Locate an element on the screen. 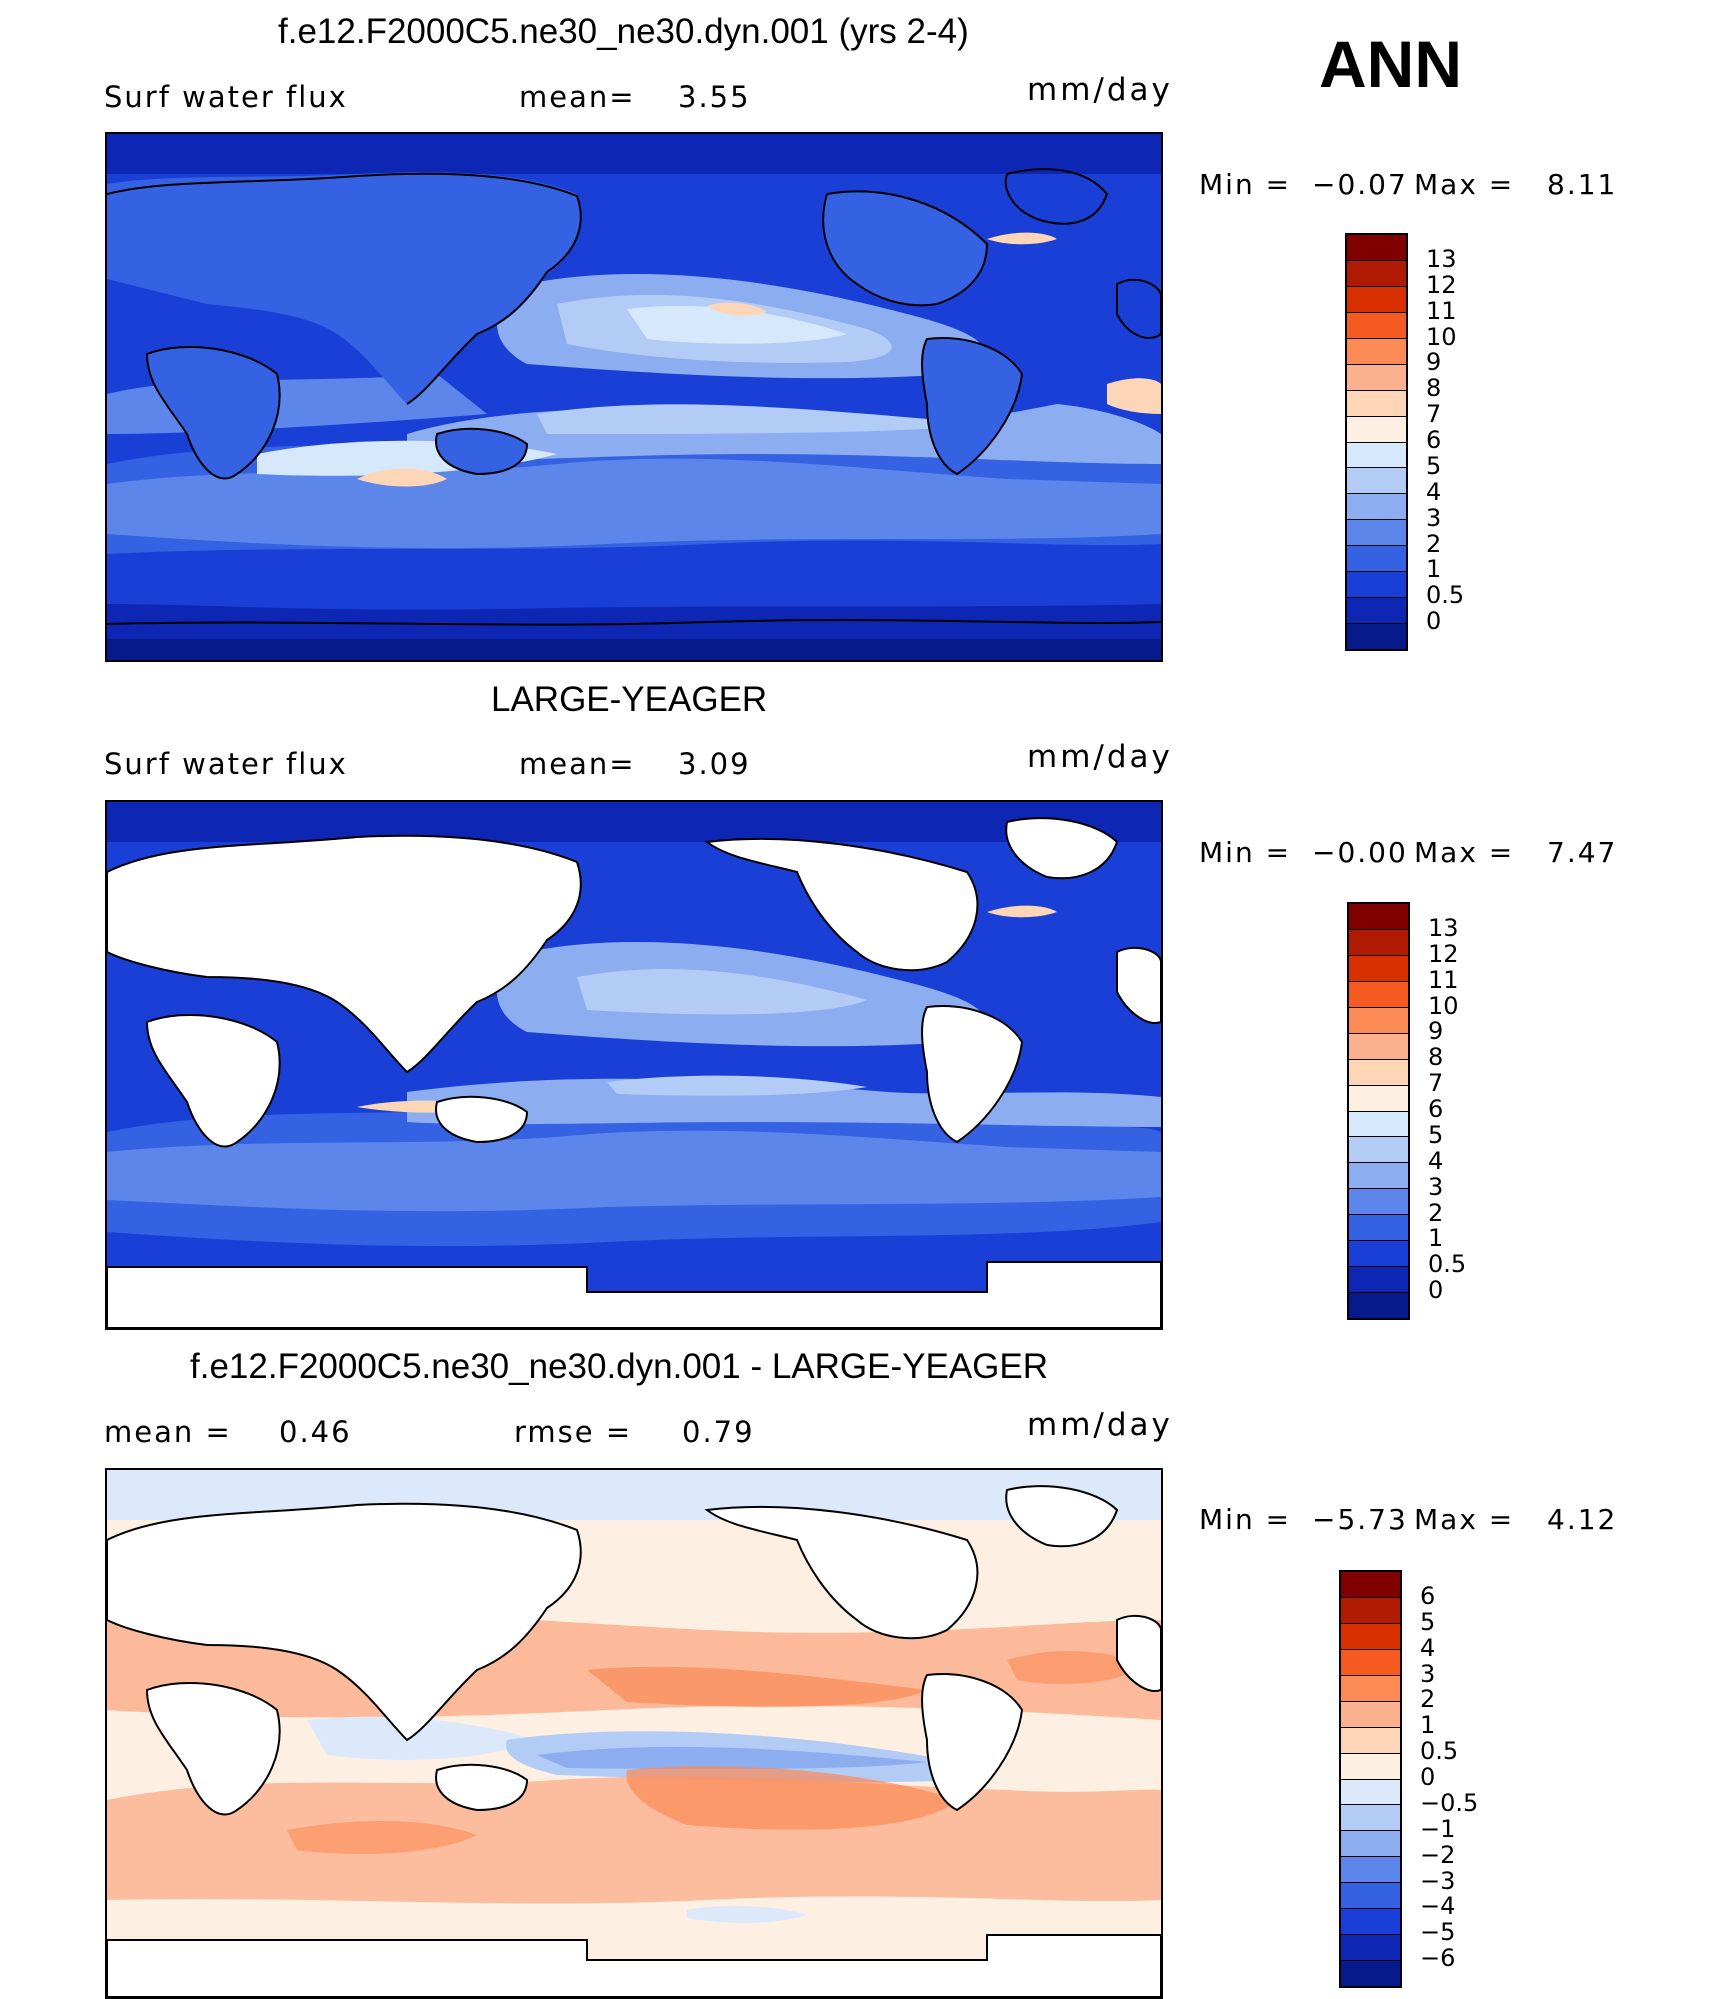  colorbar-tick-label: −5 is located at coordinates (1438, 1932).